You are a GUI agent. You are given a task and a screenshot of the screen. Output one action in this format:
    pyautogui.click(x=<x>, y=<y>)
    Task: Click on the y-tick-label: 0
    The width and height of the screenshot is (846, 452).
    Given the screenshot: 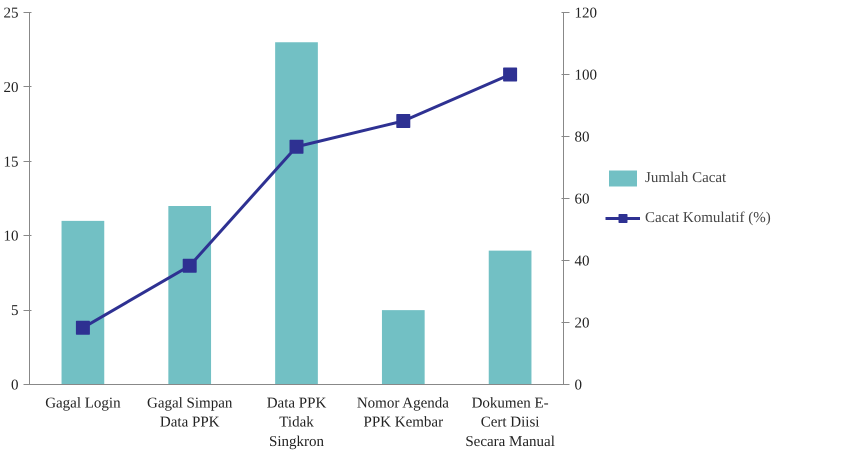 What is the action you would take?
    pyautogui.click(x=14, y=386)
    